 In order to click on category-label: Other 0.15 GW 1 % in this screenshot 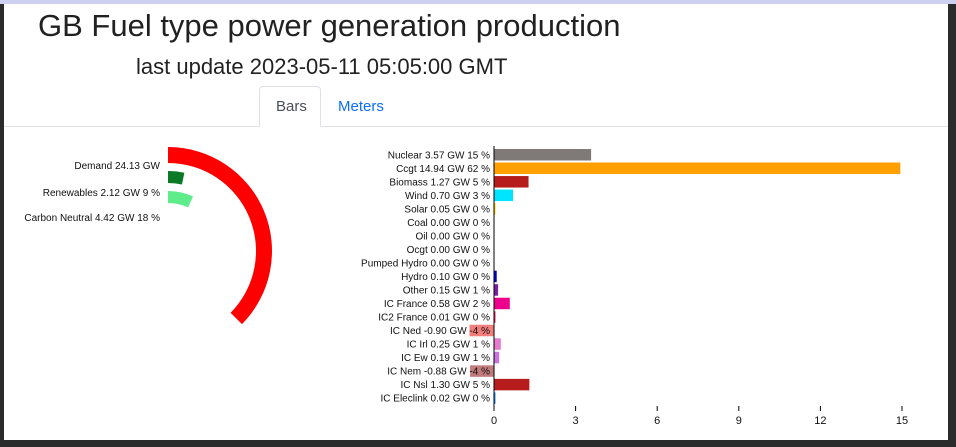, I will do `click(446, 290)`.